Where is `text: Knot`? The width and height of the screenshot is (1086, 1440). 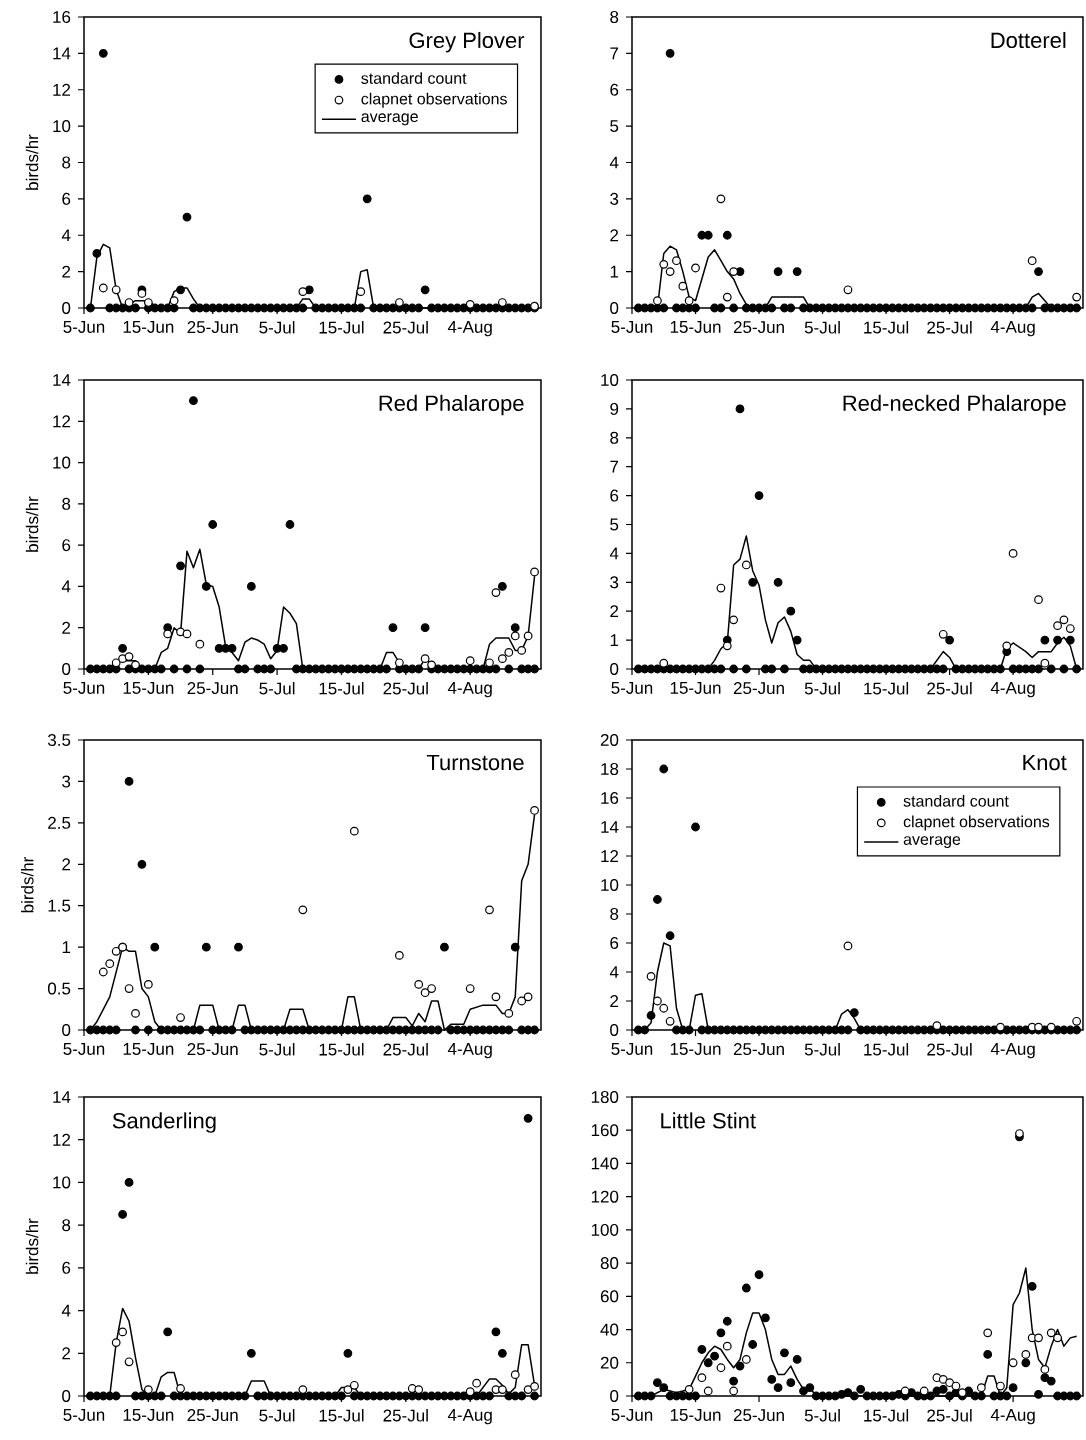
text: Knot is located at coordinates (1045, 762).